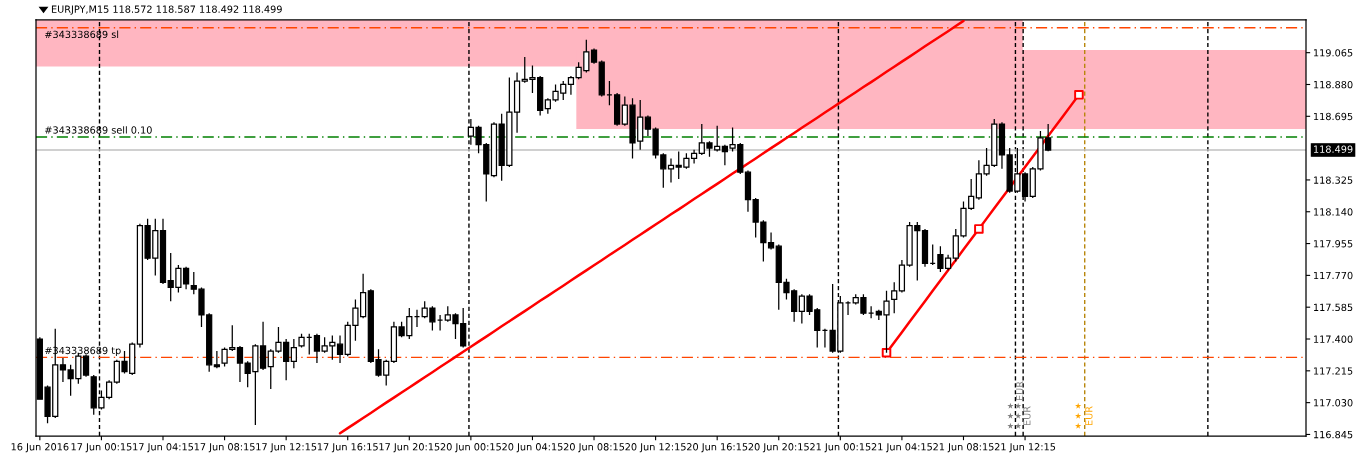 This screenshot has height=456, width=1362. I want to click on x-tick-label: 17 Jun 12:15, so click(286, 448).